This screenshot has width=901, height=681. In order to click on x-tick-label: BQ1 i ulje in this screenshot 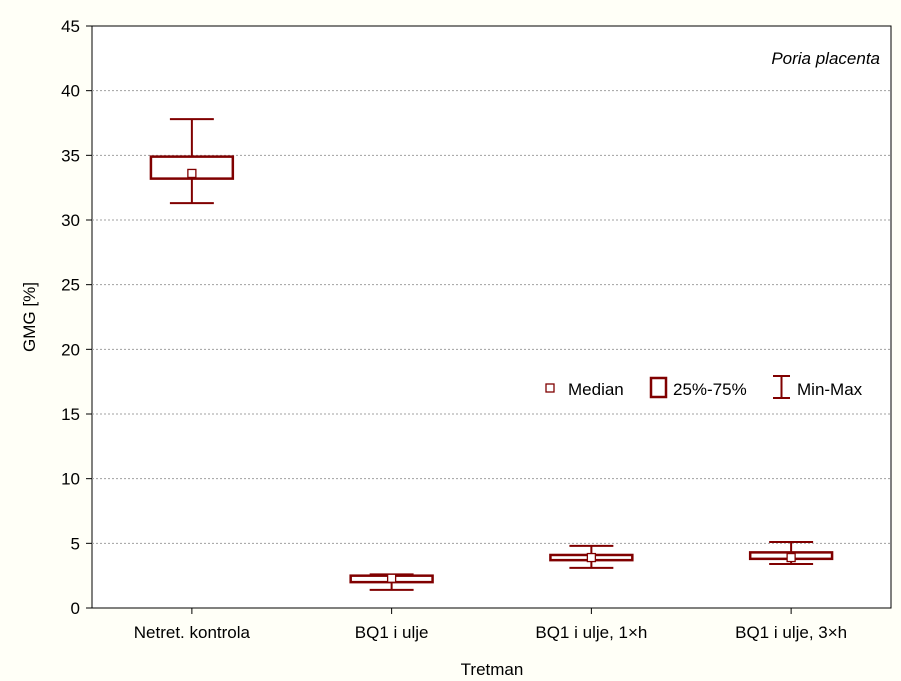, I will do `click(392, 632)`.